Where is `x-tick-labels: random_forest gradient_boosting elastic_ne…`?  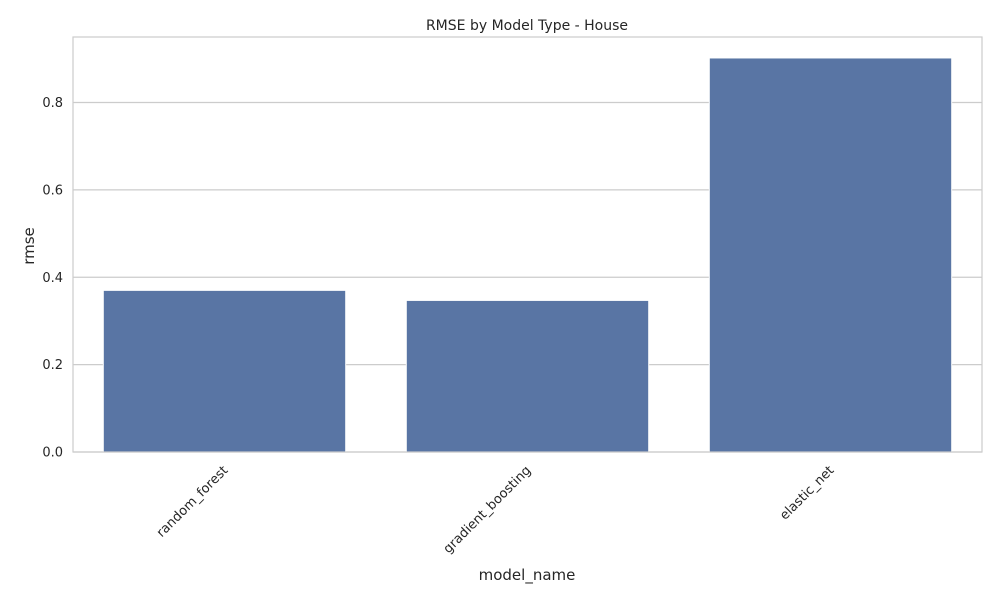 x-tick-labels: random_forest gradient_boosting elastic_ne… is located at coordinates (495, 510).